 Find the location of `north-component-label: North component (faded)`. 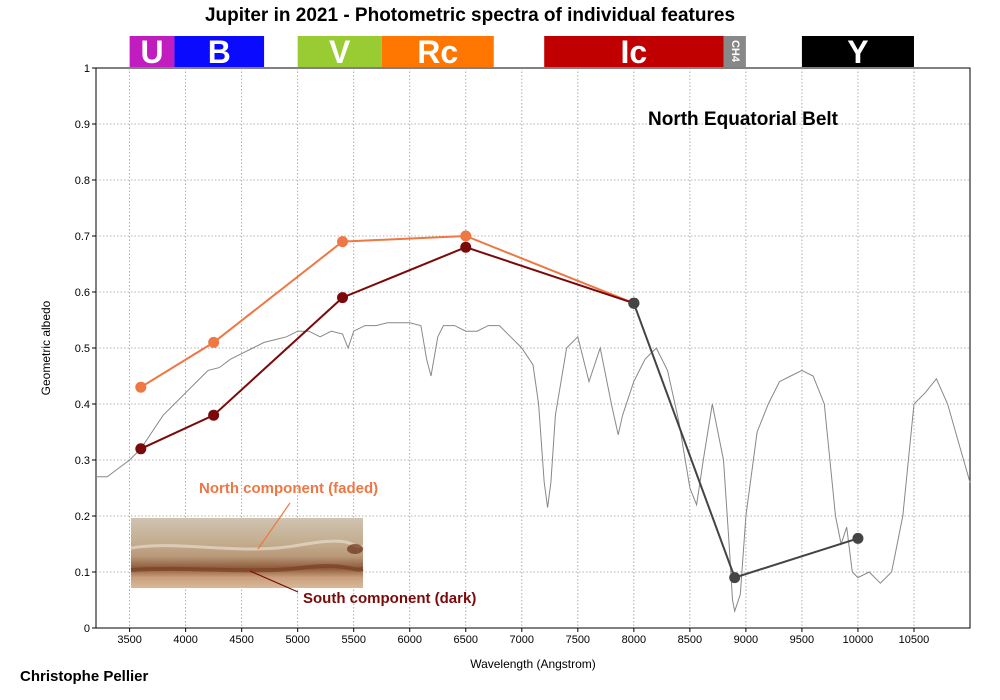

north-component-label: North component (faded) is located at coordinates (288, 488).